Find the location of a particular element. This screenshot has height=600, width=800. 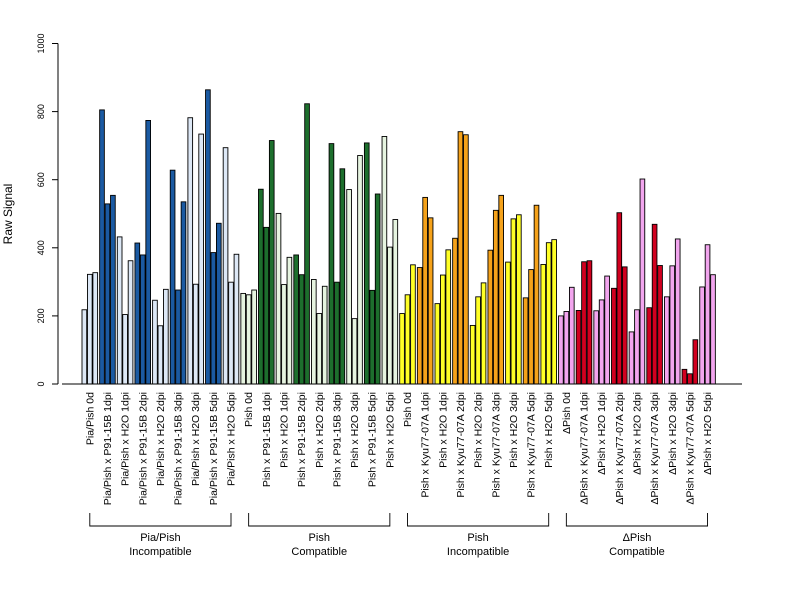

x-tick-label: Pia/Pish 0d is located at coordinates (90, 418).